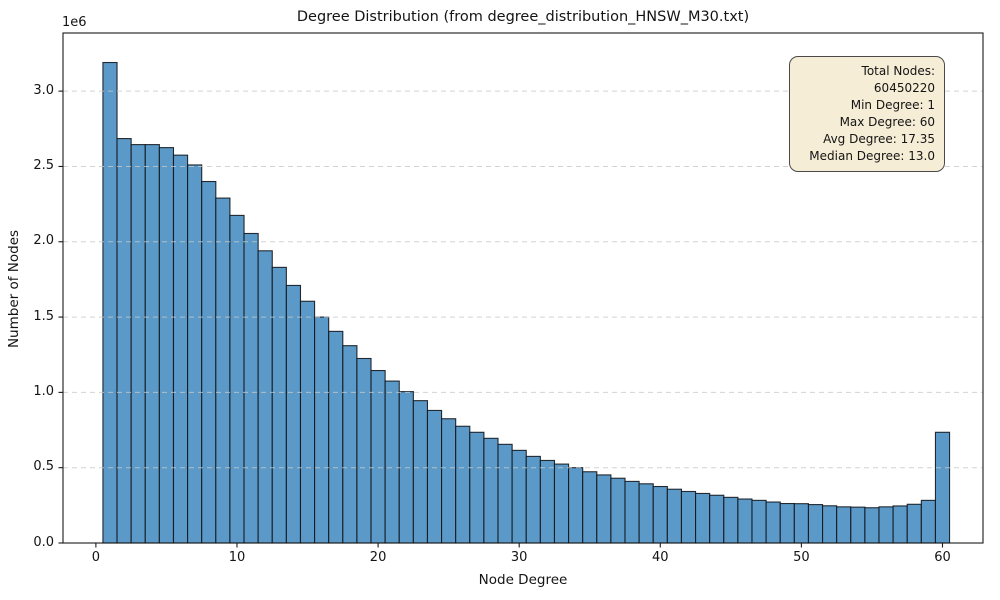 This screenshot has width=1000, height=600. Describe the element at coordinates (43, 542) in the screenshot. I see `y-tick-label: 0.0` at that location.